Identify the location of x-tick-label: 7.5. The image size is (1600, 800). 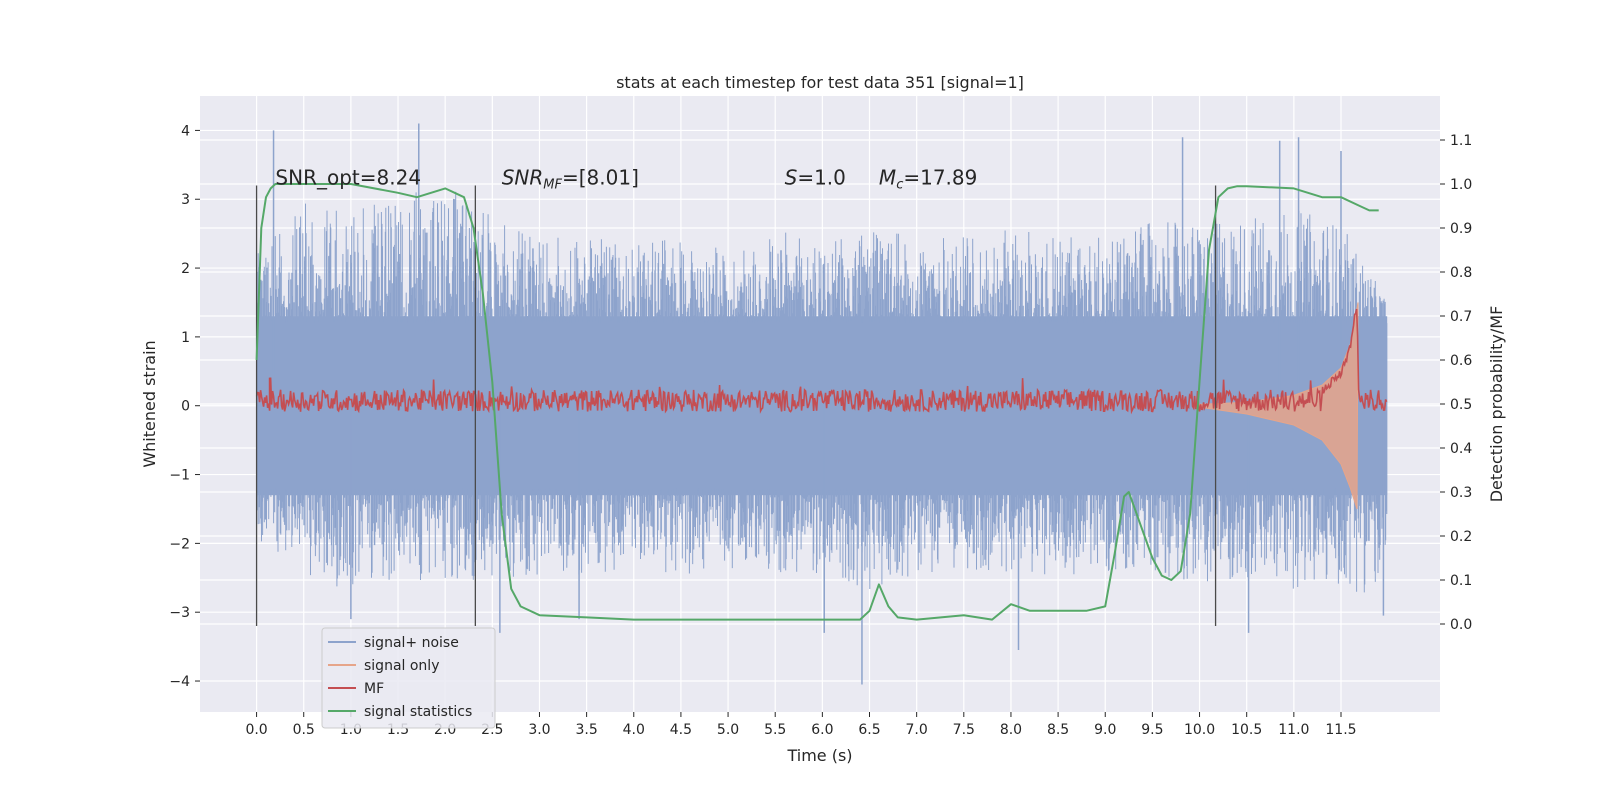
(964, 730).